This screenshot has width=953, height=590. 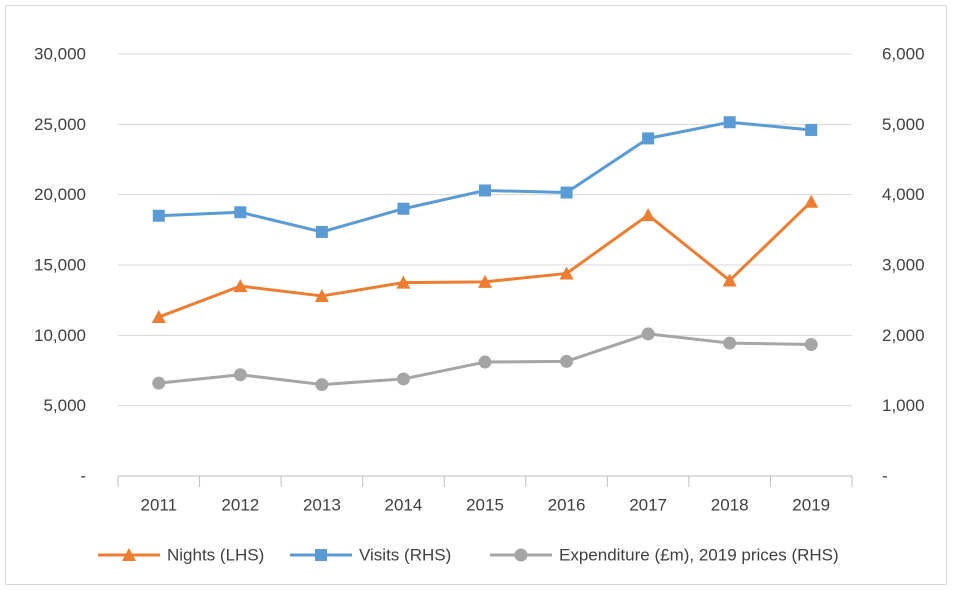 I want to click on x-tick-label: 2015, so click(x=485, y=505).